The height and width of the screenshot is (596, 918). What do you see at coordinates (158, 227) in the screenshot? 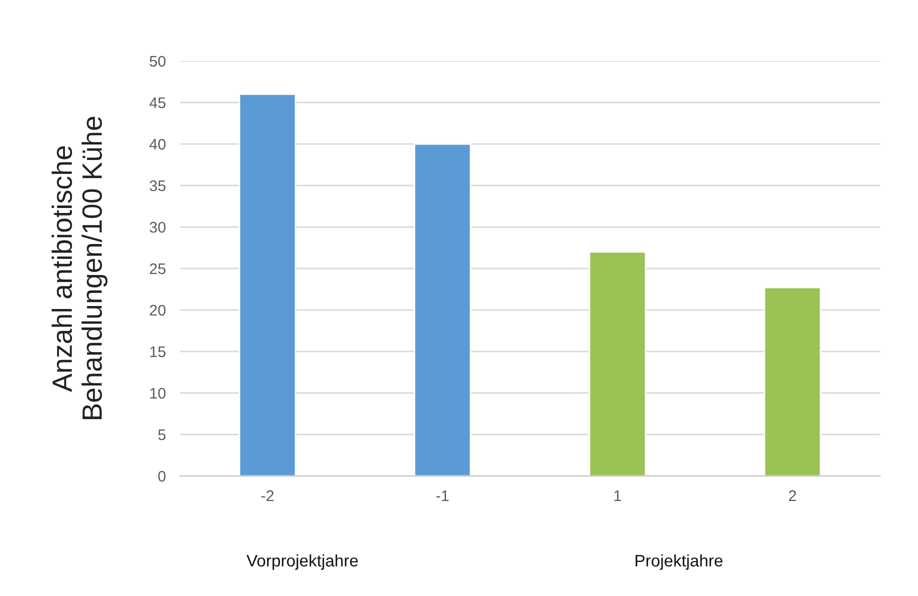
I see `y-tick-label: 30` at bounding box center [158, 227].